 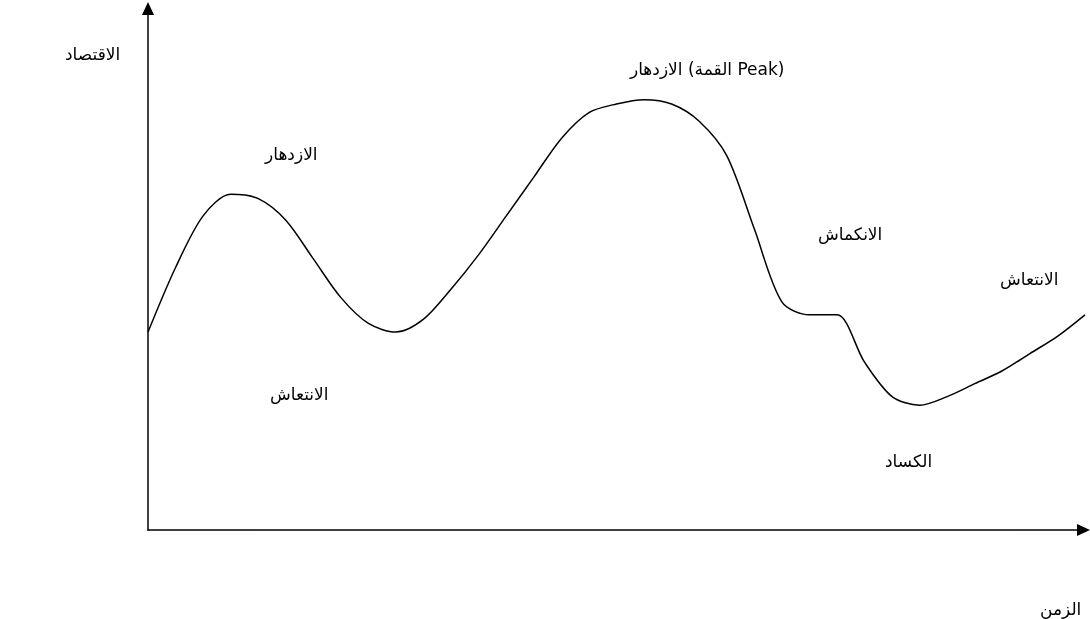 I want to click on text: الازدهار (القمة Peak), so click(x=706, y=68).